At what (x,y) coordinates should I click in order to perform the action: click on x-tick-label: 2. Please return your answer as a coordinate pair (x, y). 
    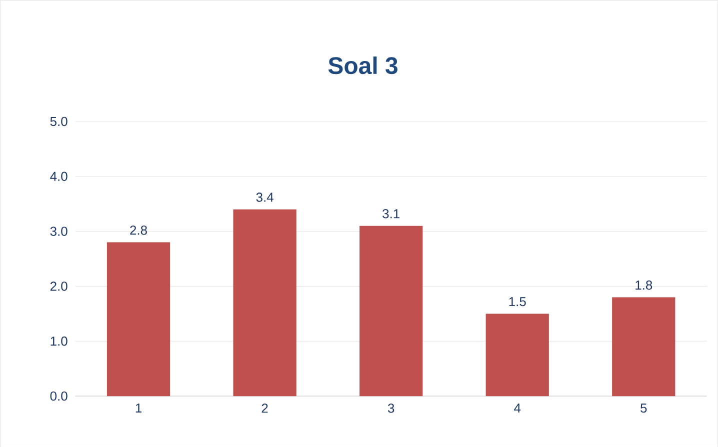
    Looking at the image, I should click on (265, 407).